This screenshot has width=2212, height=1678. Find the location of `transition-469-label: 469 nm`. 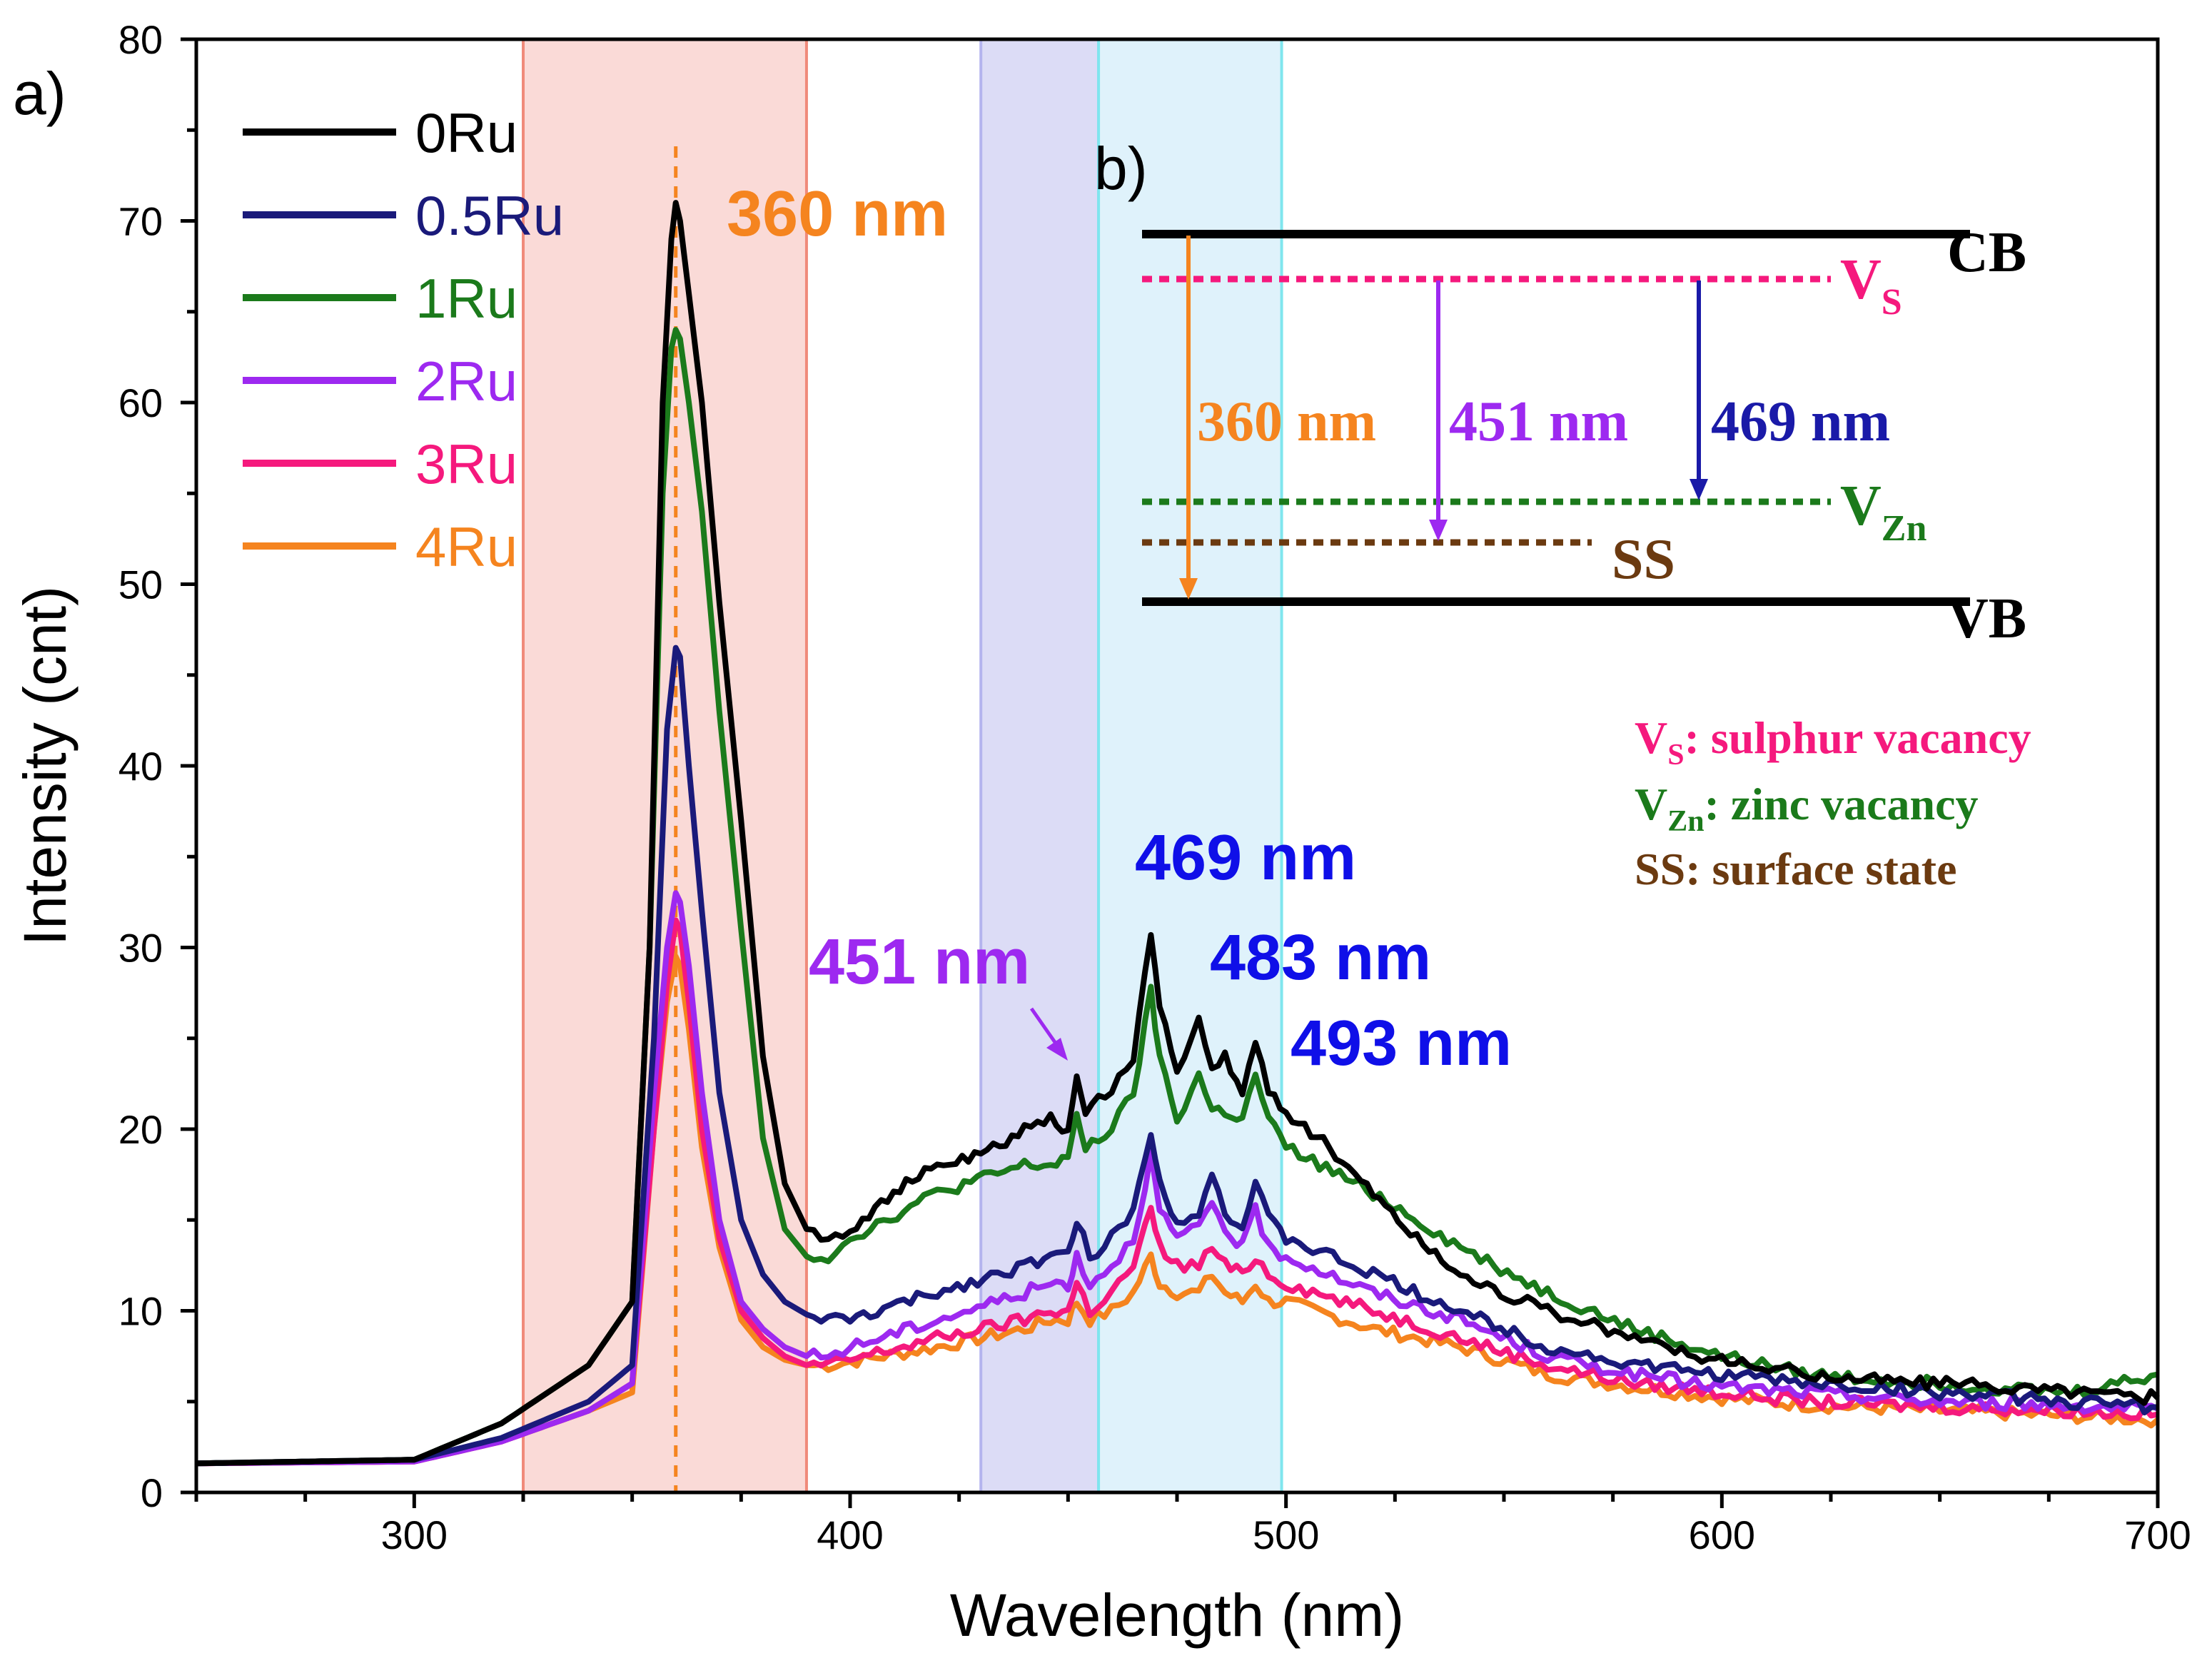

transition-469-label: 469 nm is located at coordinates (1800, 421).